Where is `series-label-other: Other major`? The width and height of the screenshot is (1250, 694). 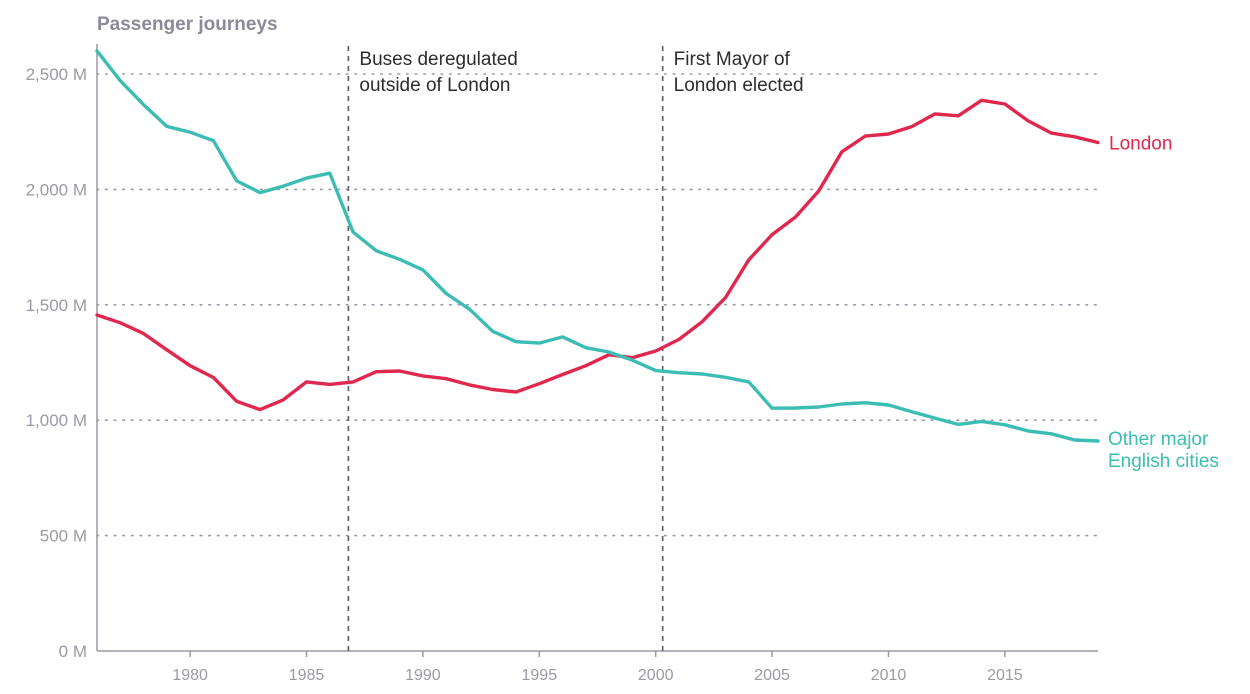 series-label-other: Other major is located at coordinates (1158, 439).